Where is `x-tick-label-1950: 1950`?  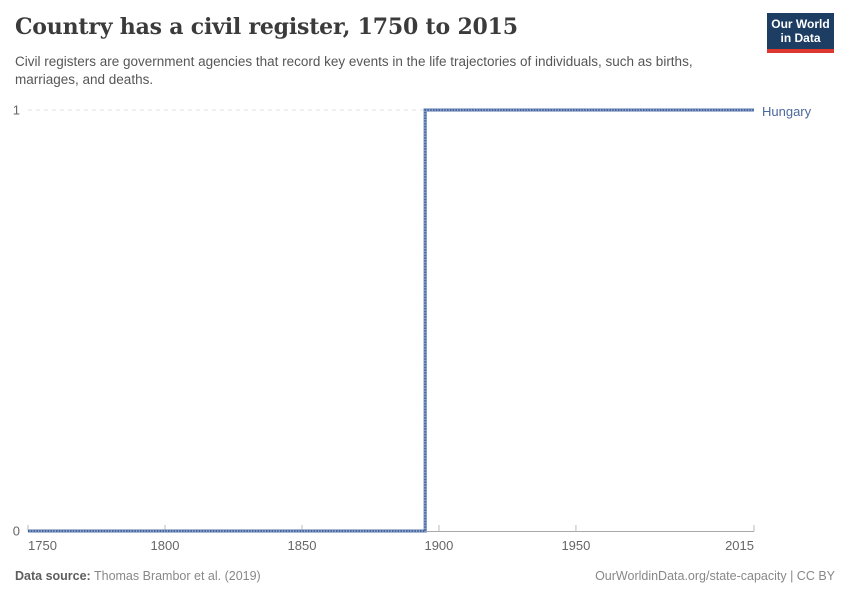
x-tick-label-1950: 1950 is located at coordinates (575, 545).